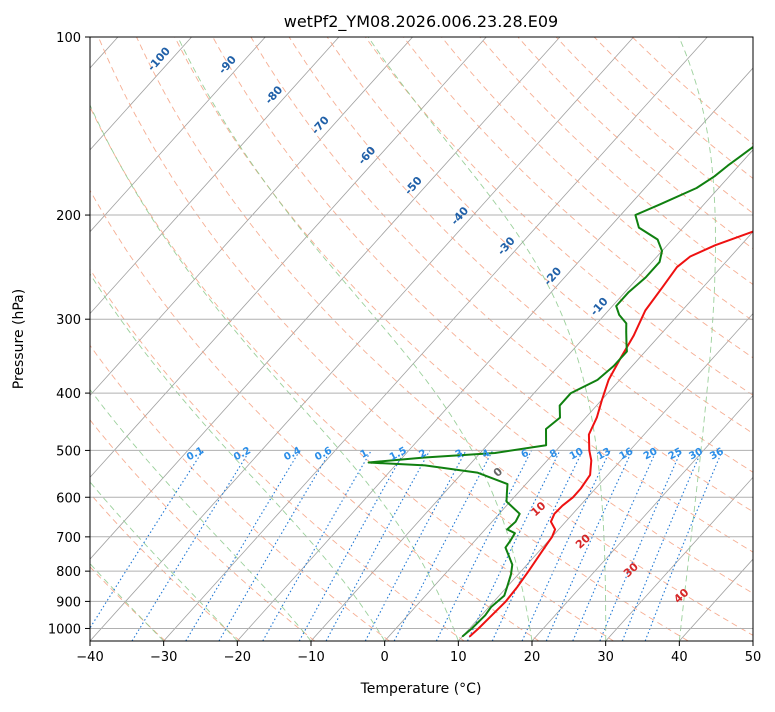  Describe the element at coordinates (458, 657) in the screenshot. I see `x-tick-label: 10` at that location.